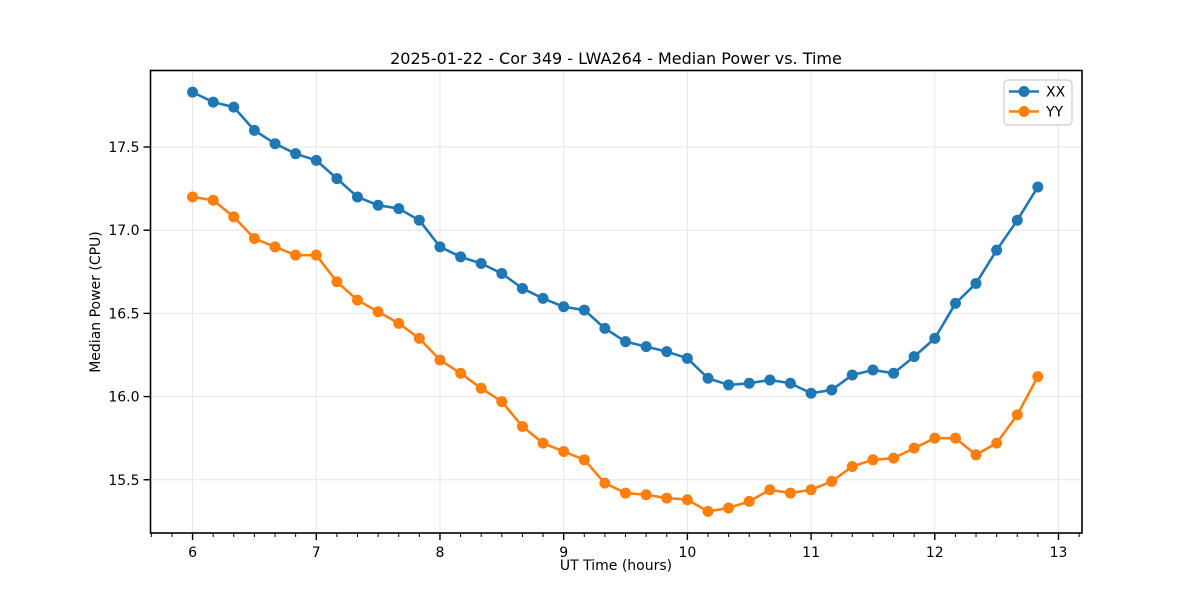 The height and width of the screenshot is (600, 1200). What do you see at coordinates (1056, 93) in the screenshot?
I see `legend-label-xx: XX` at bounding box center [1056, 93].